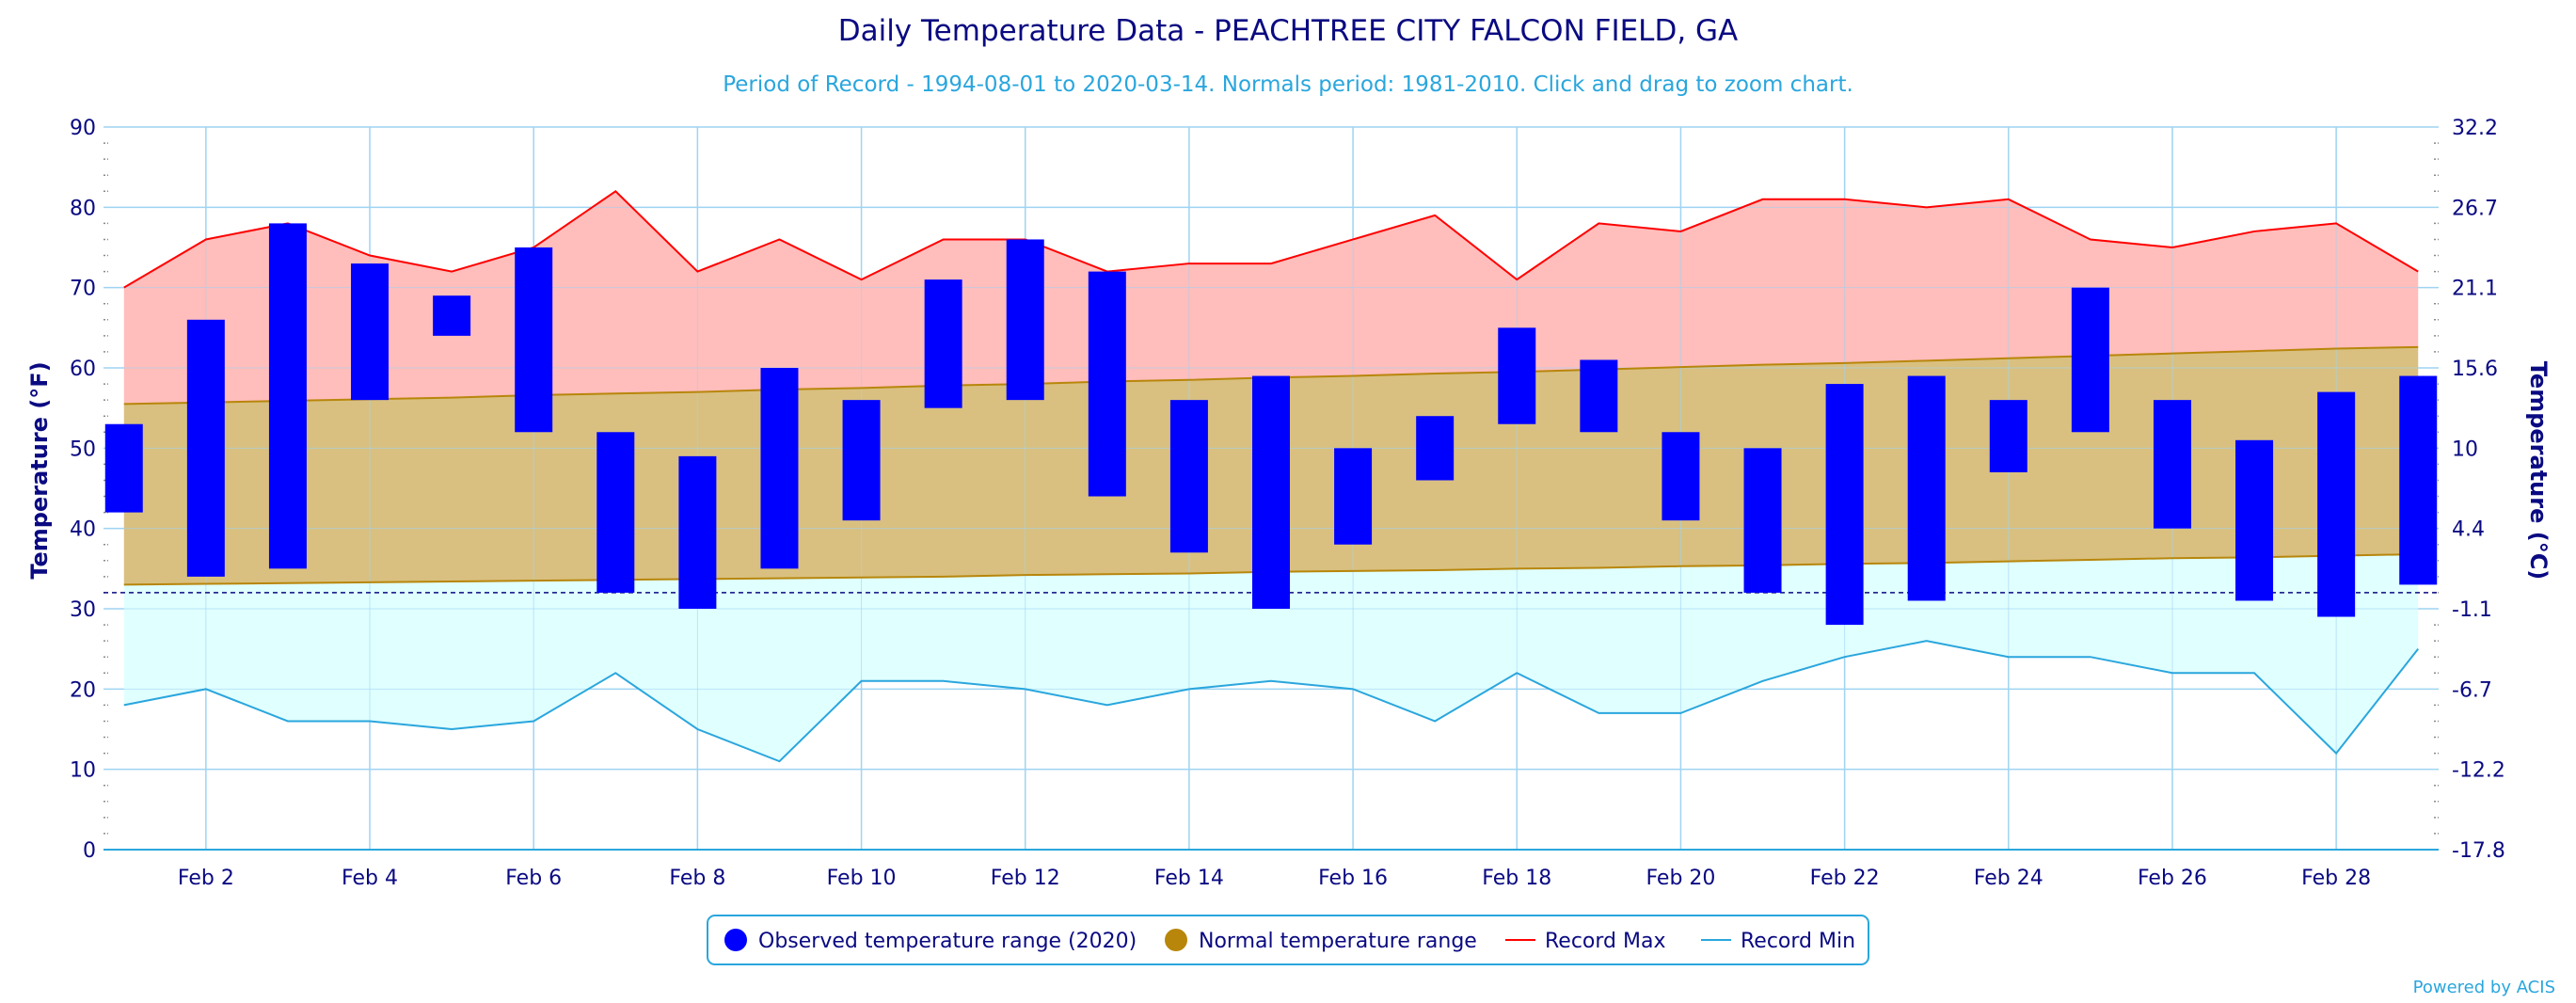  I want to click on legend-observed-label: Observed temperature range (2020), so click(948, 941).